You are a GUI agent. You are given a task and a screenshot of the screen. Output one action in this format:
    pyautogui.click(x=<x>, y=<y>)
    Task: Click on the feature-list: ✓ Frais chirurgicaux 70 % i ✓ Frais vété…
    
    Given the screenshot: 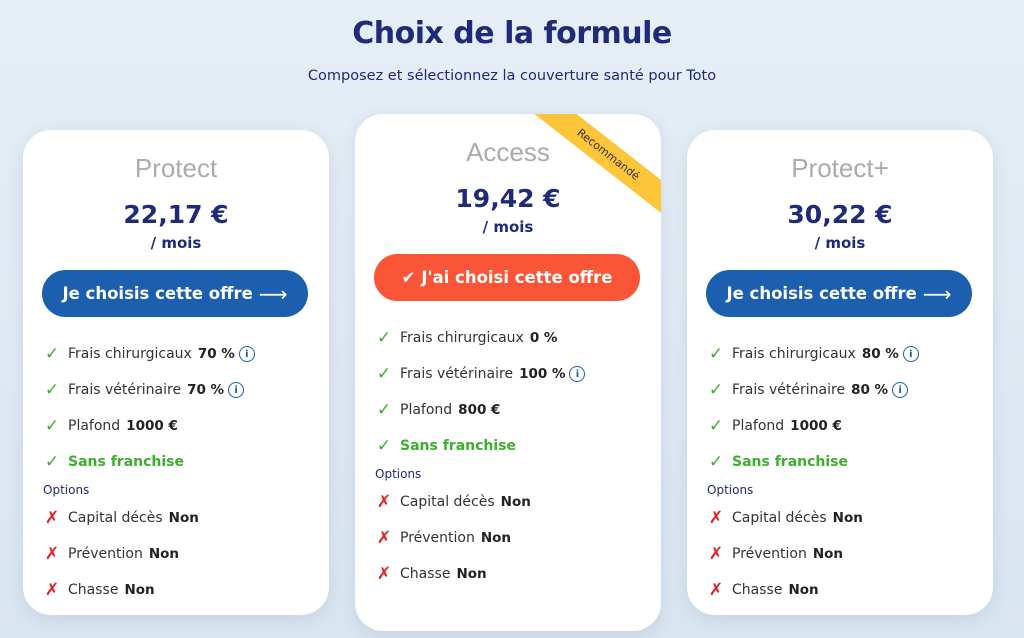 What is the action you would take?
    pyautogui.click(x=181, y=472)
    